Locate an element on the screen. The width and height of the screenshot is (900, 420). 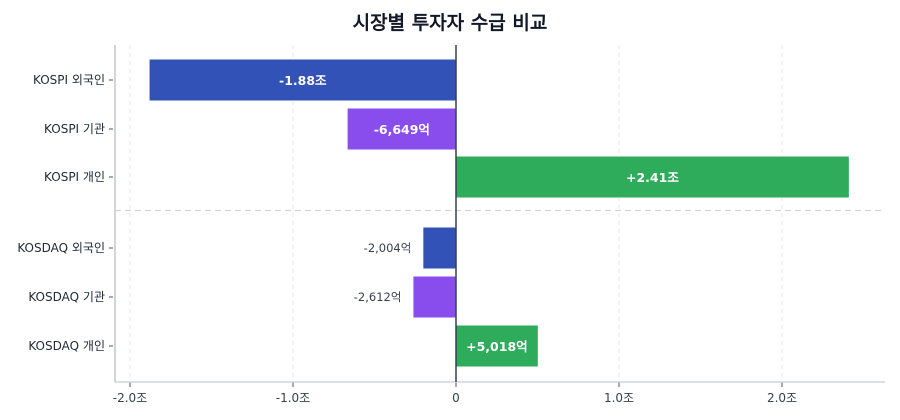
y-tick-label: KOSPI 기관 is located at coordinates (74, 129).